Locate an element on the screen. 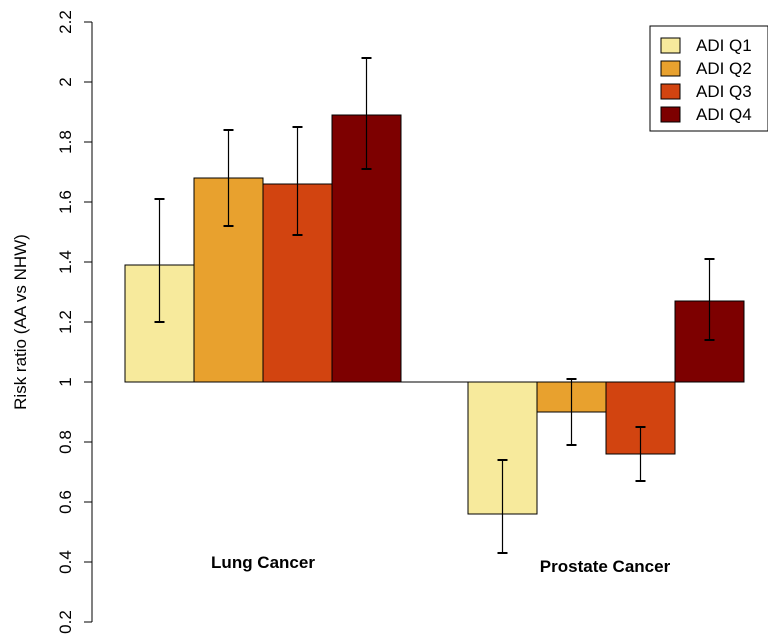  y-tick-label-5: 1.2 is located at coordinates (65, 322).